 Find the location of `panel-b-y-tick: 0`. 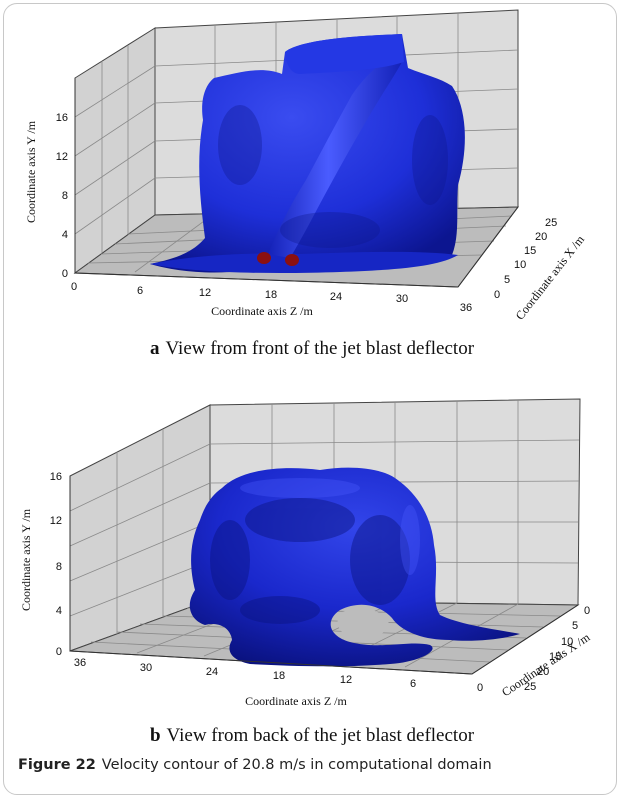

panel-b-y-tick: 0 is located at coordinates (59, 652).